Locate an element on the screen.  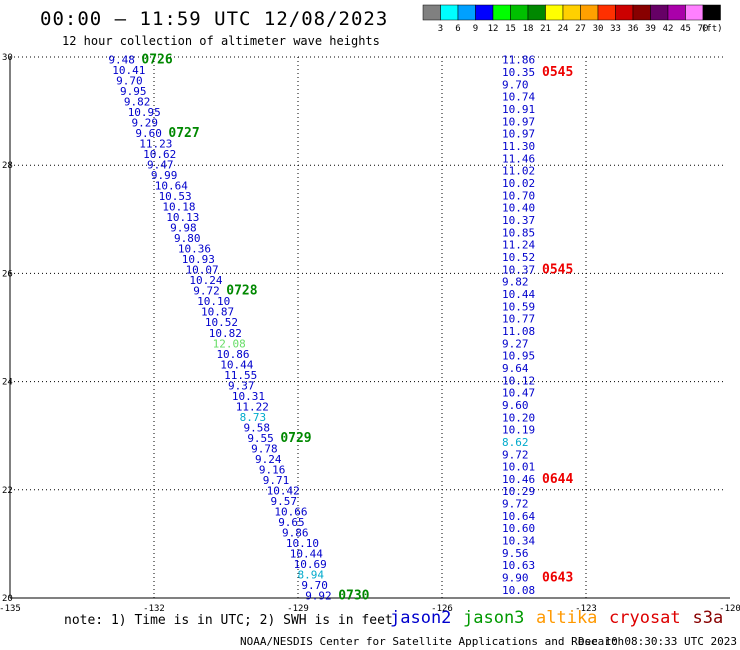
satellite-legend-cryosat: cryosat is located at coordinates (645, 618).